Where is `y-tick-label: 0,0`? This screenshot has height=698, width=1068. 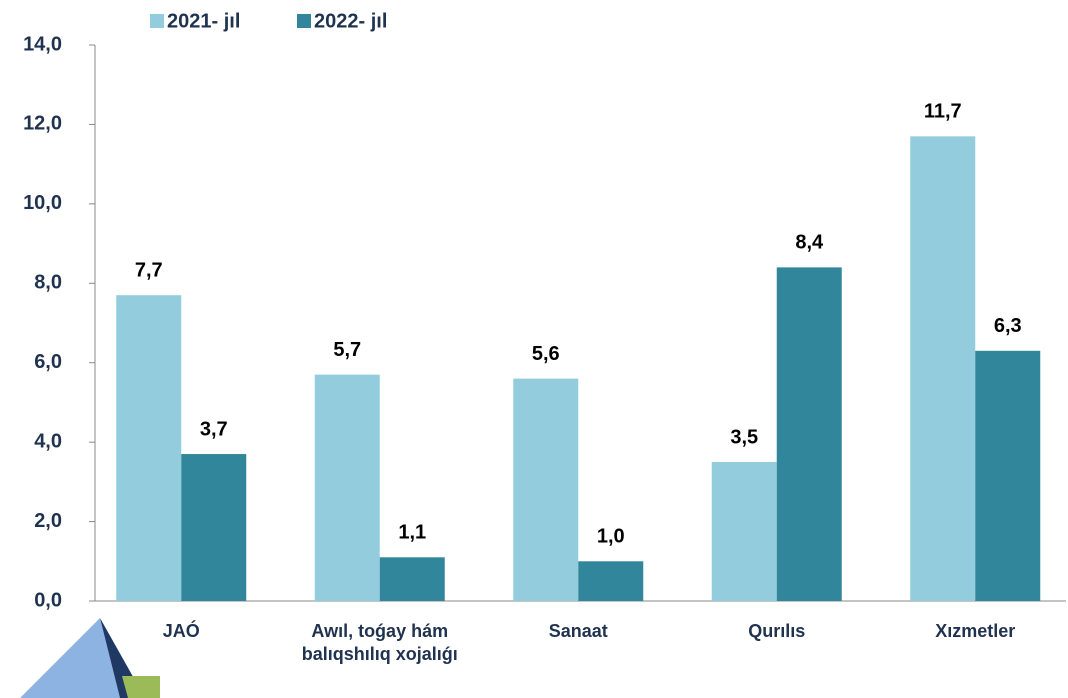 y-tick-label: 0,0 is located at coordinates (48, 600).